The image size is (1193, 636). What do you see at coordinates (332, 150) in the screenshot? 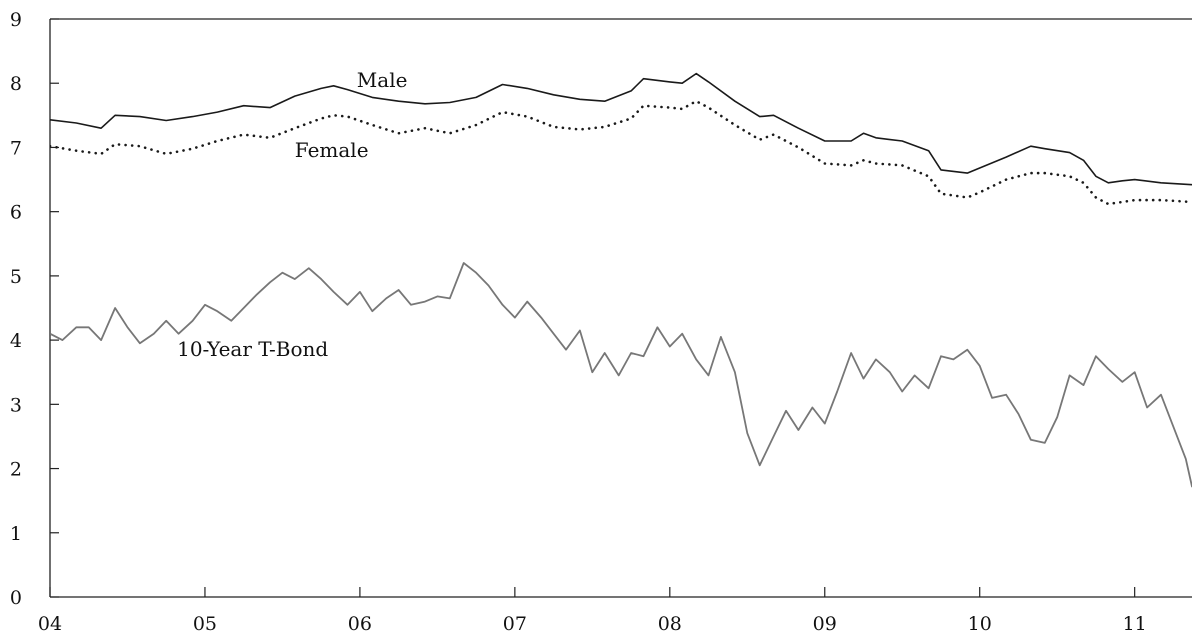
I see `series-label-female: Female` at bounding box center [332, 150].